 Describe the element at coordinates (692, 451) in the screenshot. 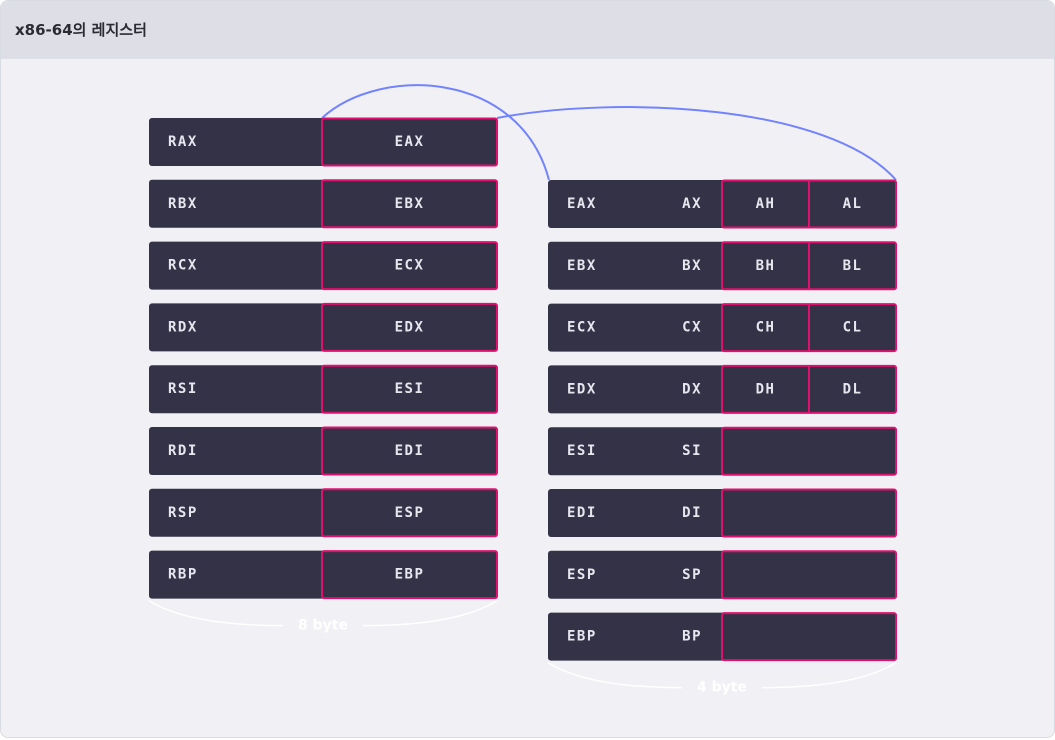

I see `register-16bit-label: SI` at that location.